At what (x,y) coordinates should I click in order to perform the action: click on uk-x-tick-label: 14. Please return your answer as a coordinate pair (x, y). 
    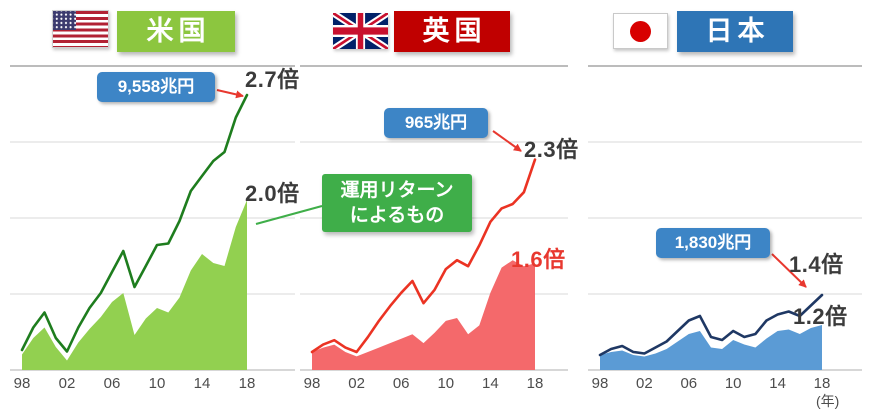
    Looking at the image, I should click on (490, 383).